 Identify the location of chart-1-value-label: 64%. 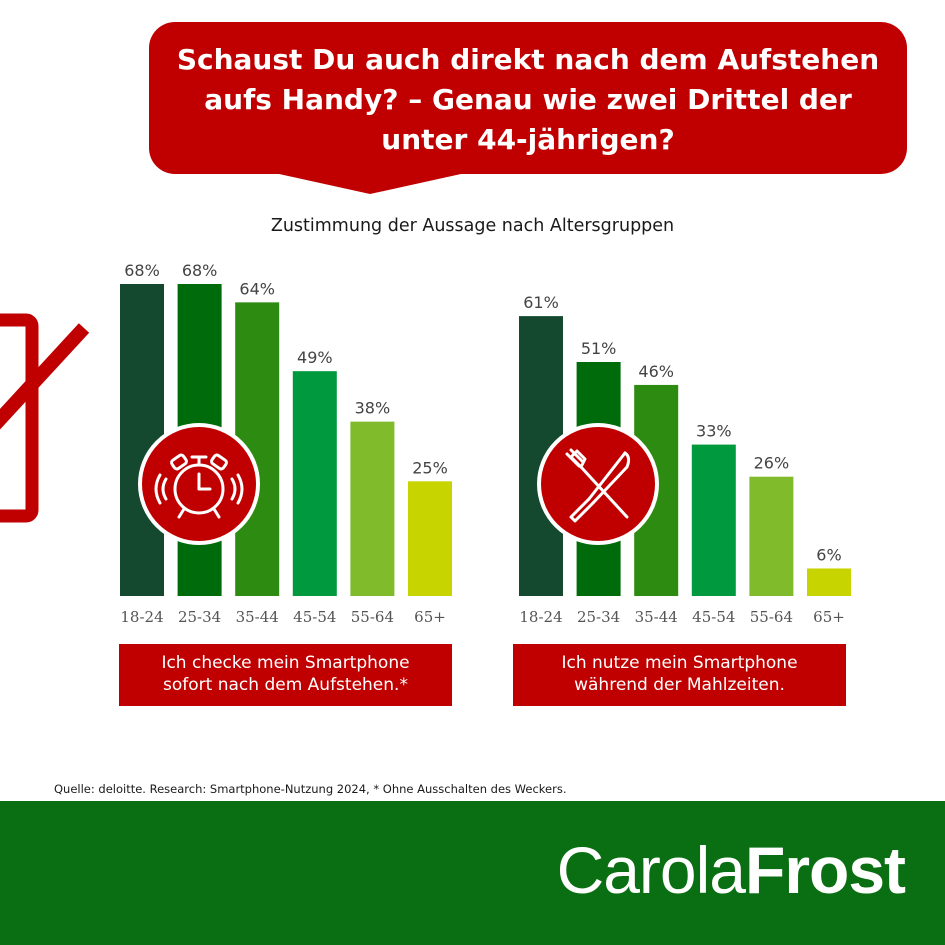
(257, 288).